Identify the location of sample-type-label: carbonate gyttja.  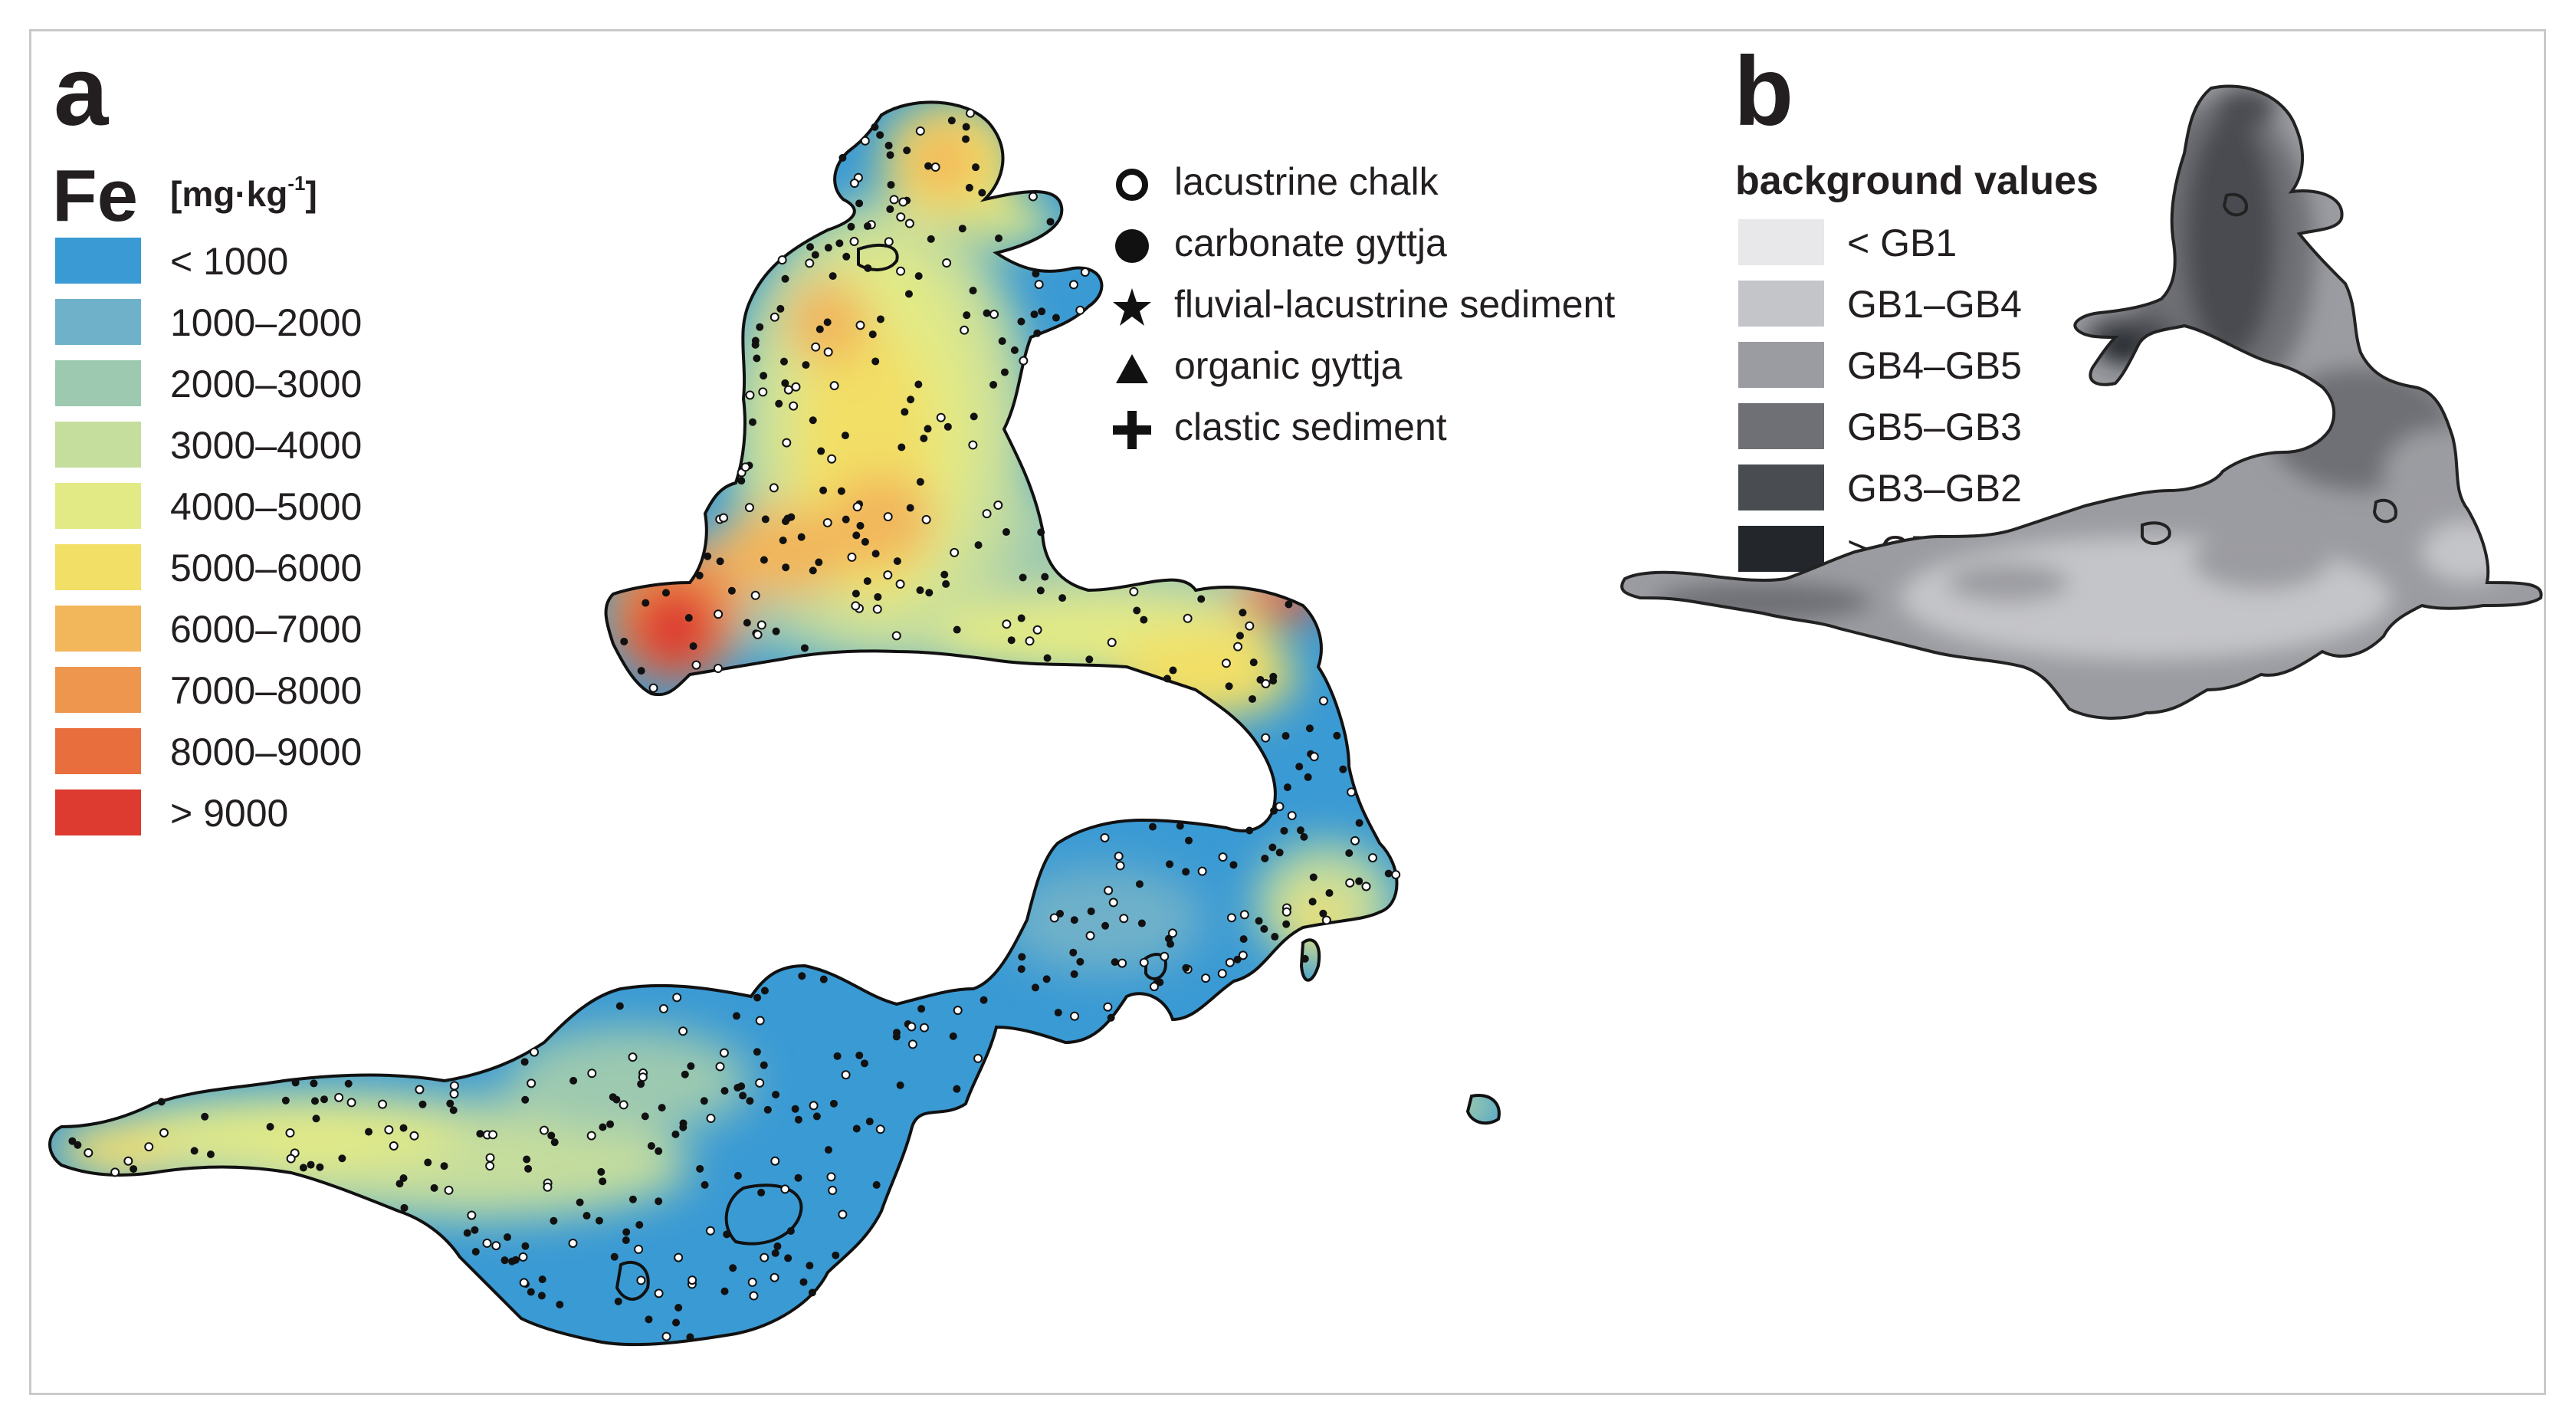
(1310, 243).